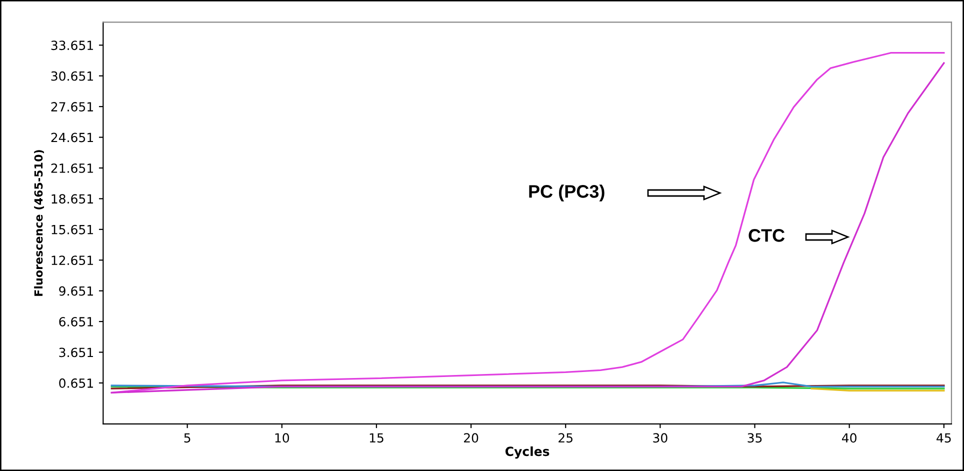  Describe the element at coordinates (76, 383) in the screenshot. I see `y-tick-label: 0.651` at that location.